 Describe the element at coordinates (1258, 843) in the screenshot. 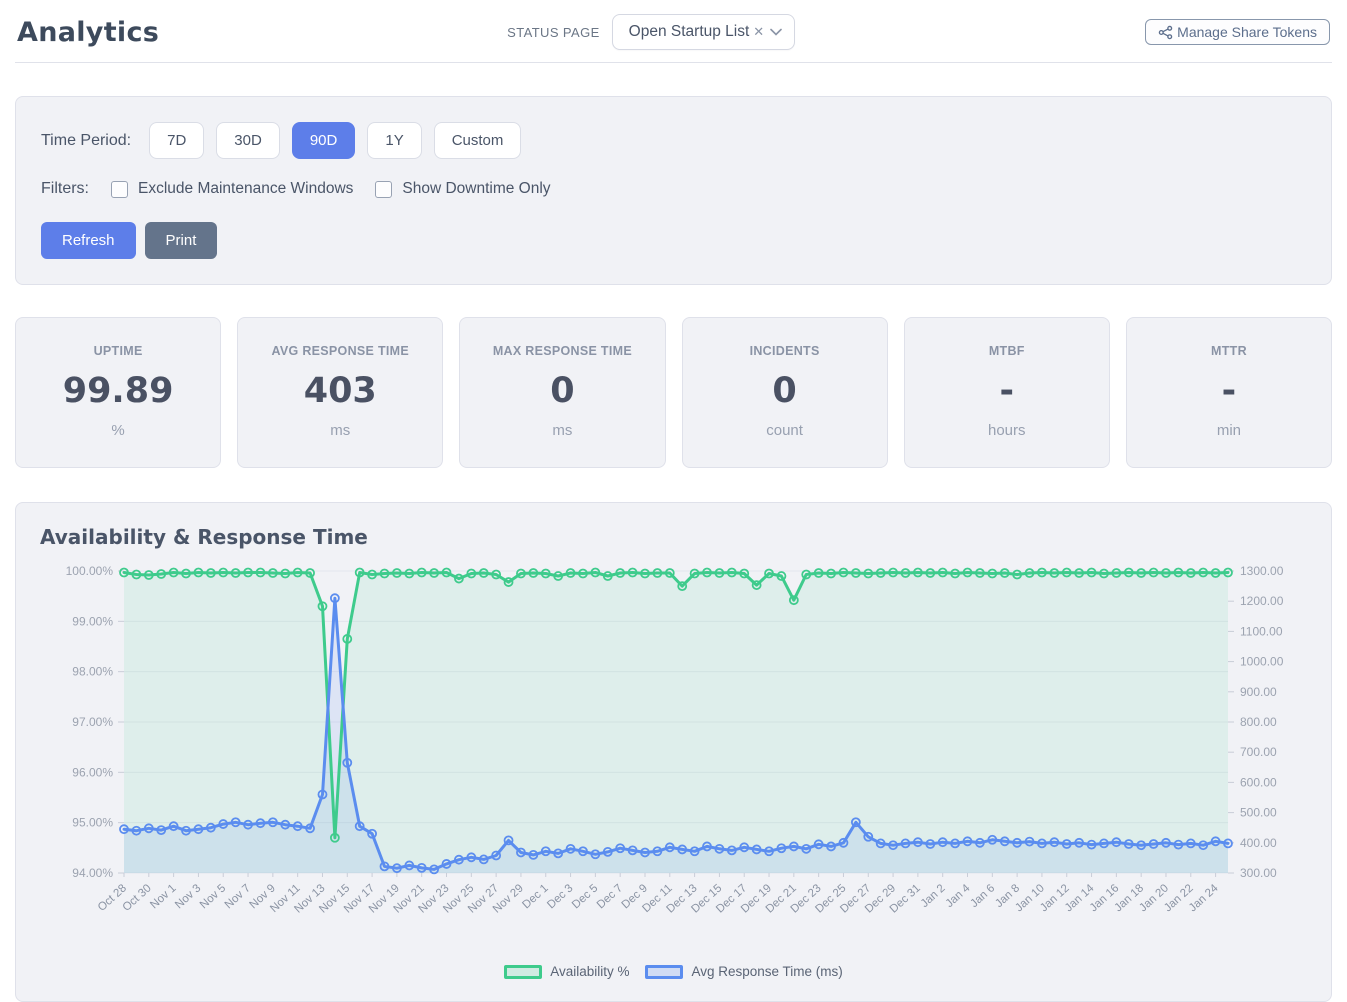

I see `svg-text: 400.00` at that location.